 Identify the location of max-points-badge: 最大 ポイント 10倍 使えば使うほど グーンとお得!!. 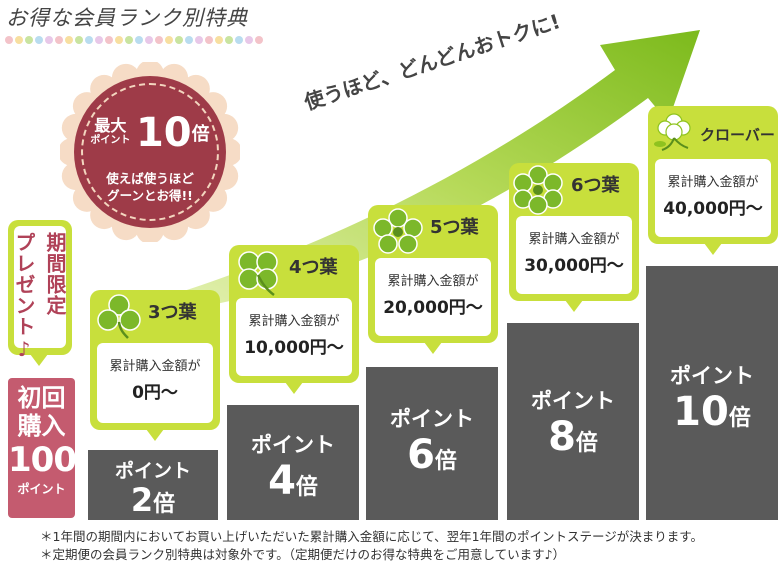
(150, 152).